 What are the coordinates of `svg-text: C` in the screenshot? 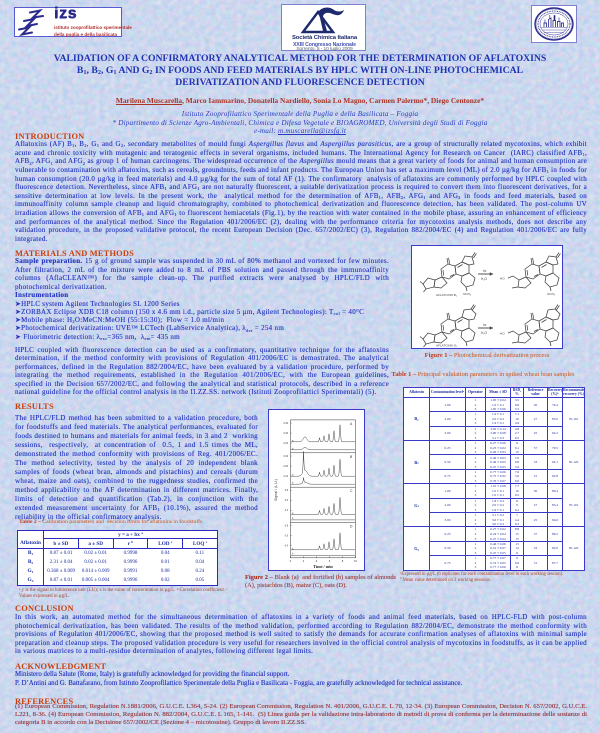 It's located at (351, 491).